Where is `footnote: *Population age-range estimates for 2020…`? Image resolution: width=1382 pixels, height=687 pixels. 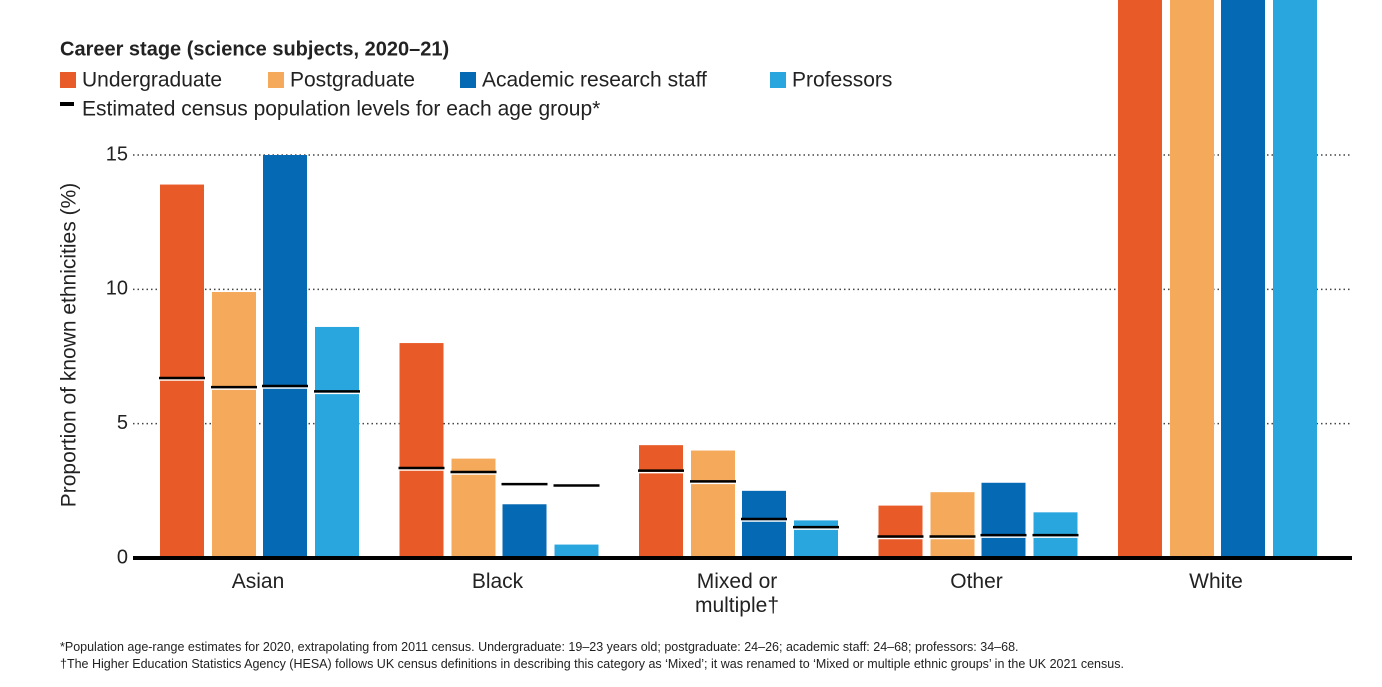
footnote: *Population age-range estimates for 2020… is located at coordinates (539, 647).